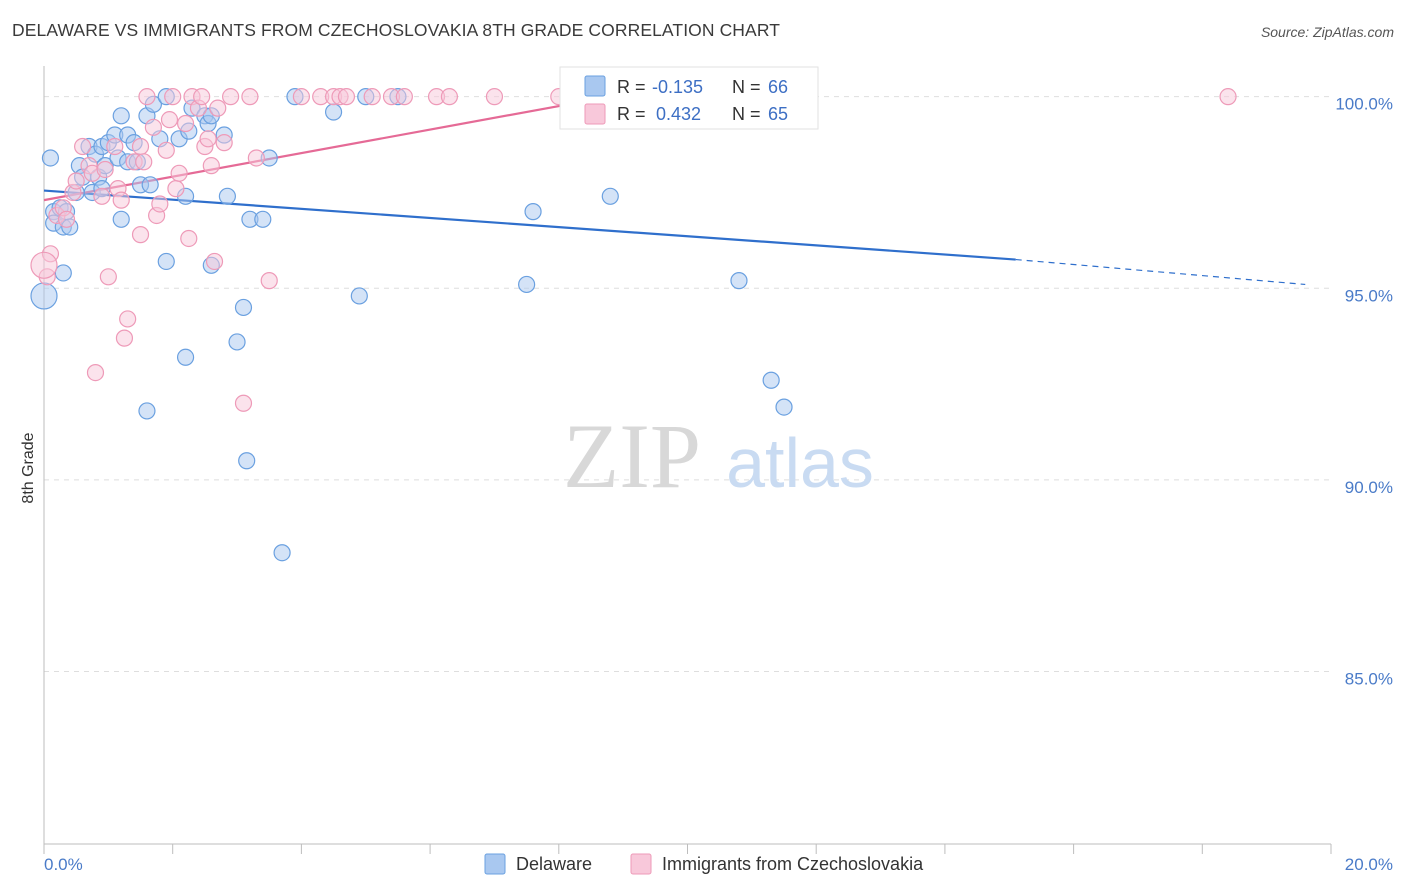 The height and width of the screenshot is (892, 1406). What do you see at coordinates (746, 87) in the screenshot?
I see `legend-n-label-1: N =` at bounding box center [746, 87].